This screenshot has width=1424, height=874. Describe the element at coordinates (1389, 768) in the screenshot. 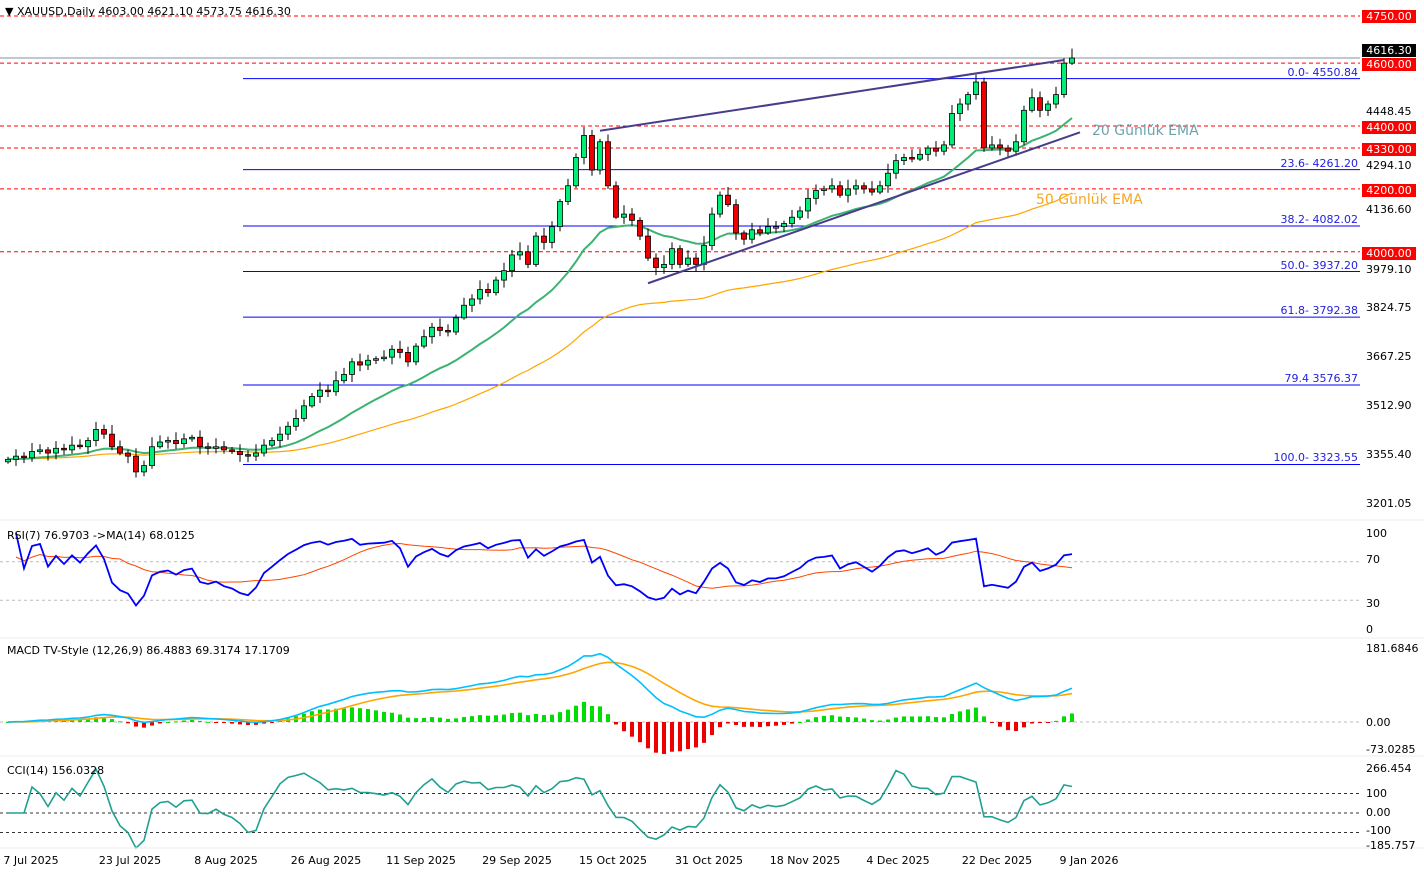

I see `cci-axis-label: 266.454` at that location.